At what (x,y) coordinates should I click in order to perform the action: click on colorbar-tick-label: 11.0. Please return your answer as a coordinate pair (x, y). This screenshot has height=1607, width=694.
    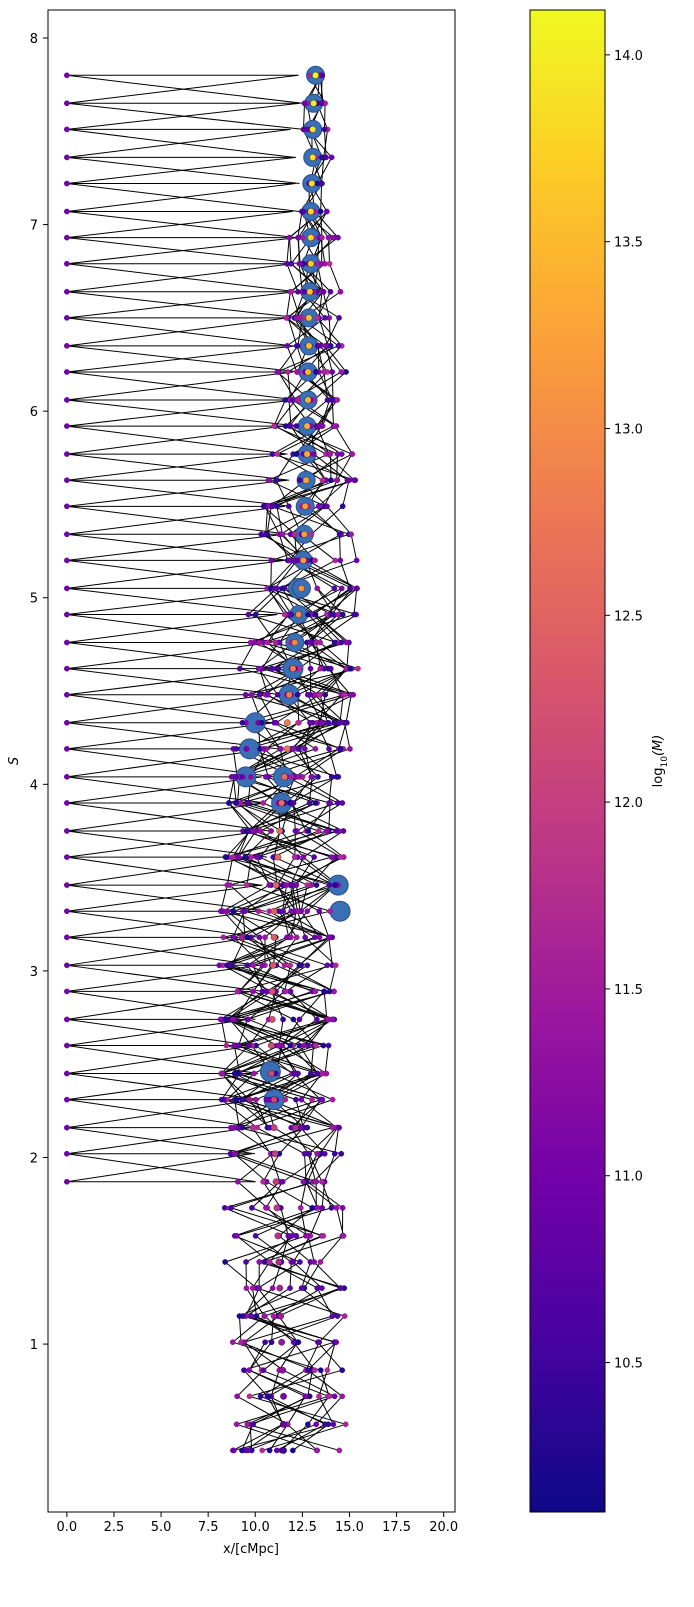
    Looking at the image, I should click on (628, 1177).